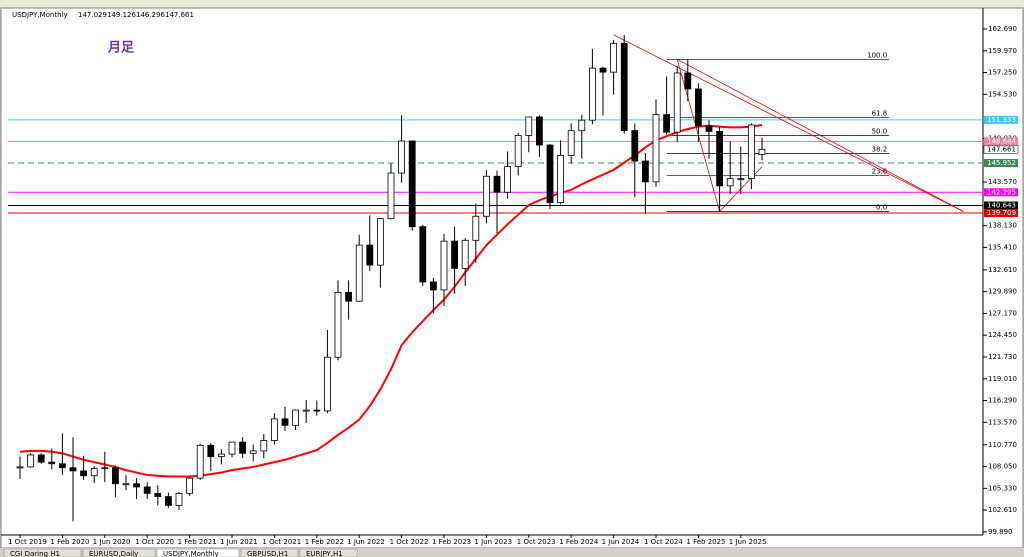 The width and height of the screenshot is (1024, 557). I want to click on x-tick-label: 1 Feb 2022, so click(324, 542).